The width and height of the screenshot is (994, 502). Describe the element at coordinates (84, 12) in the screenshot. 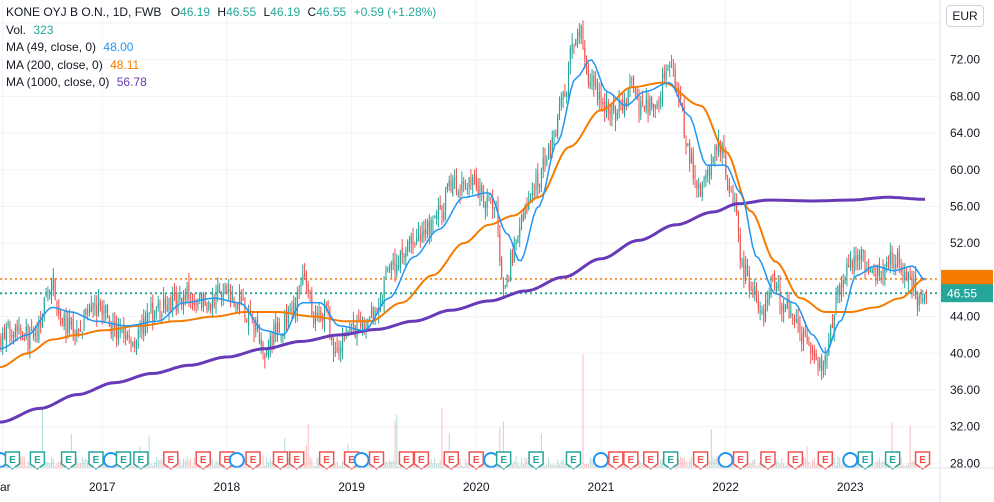

I see `symbol-title: KONE OYJ B O.N., 1D, FWB` at that location.